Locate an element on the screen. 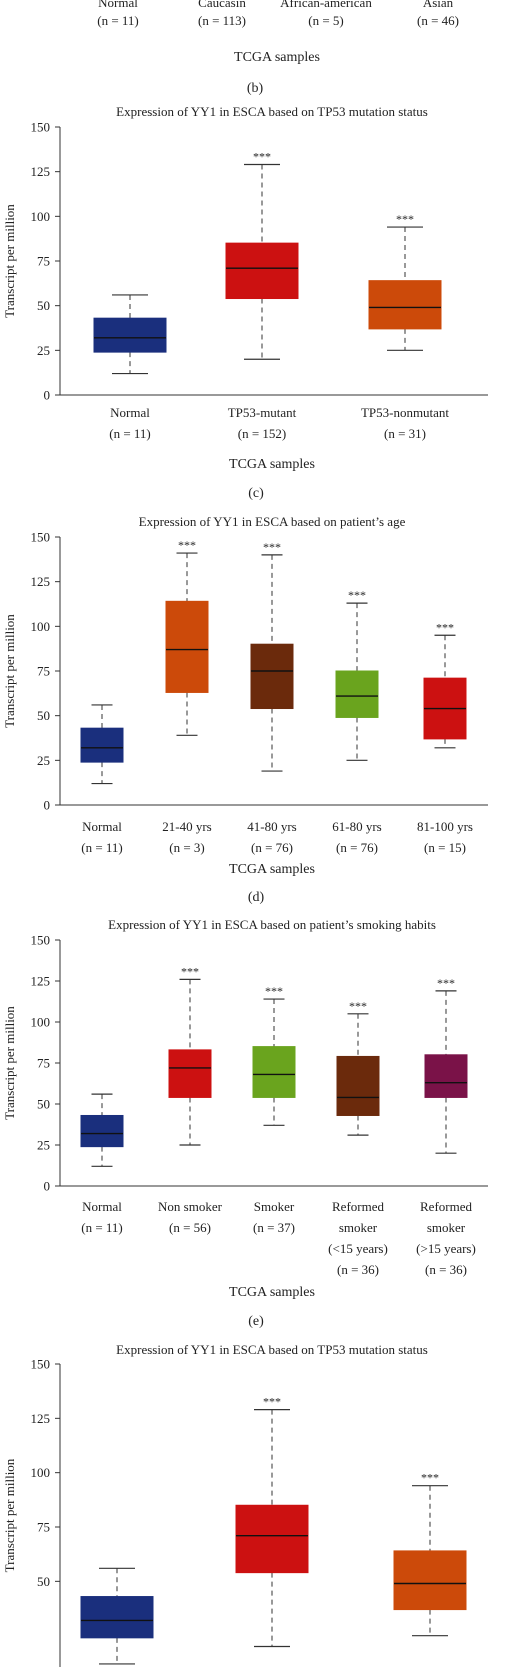 Image resolution: width=516 pixels, height=1667 pixels. panel-d-y-tick-label: 25 is located at coordinates (43, 760).